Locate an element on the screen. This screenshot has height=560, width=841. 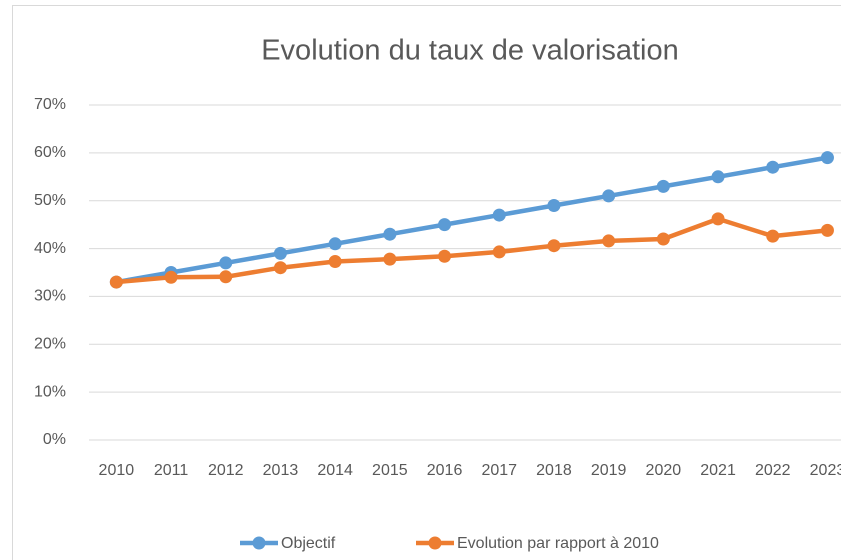
y-tick-label: 0% is located at coordinates (54, 439).